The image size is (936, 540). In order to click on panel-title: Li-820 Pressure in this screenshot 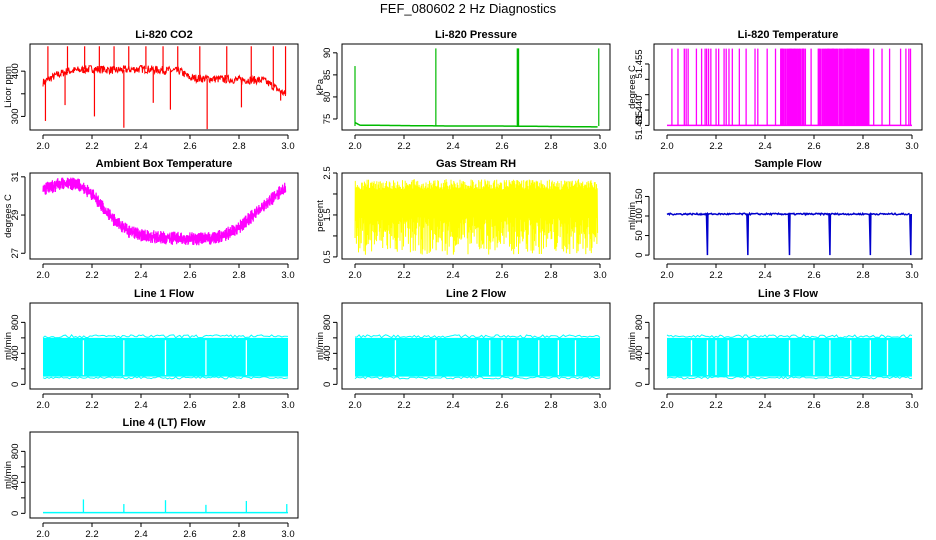, I will do `click(476, 35)`.